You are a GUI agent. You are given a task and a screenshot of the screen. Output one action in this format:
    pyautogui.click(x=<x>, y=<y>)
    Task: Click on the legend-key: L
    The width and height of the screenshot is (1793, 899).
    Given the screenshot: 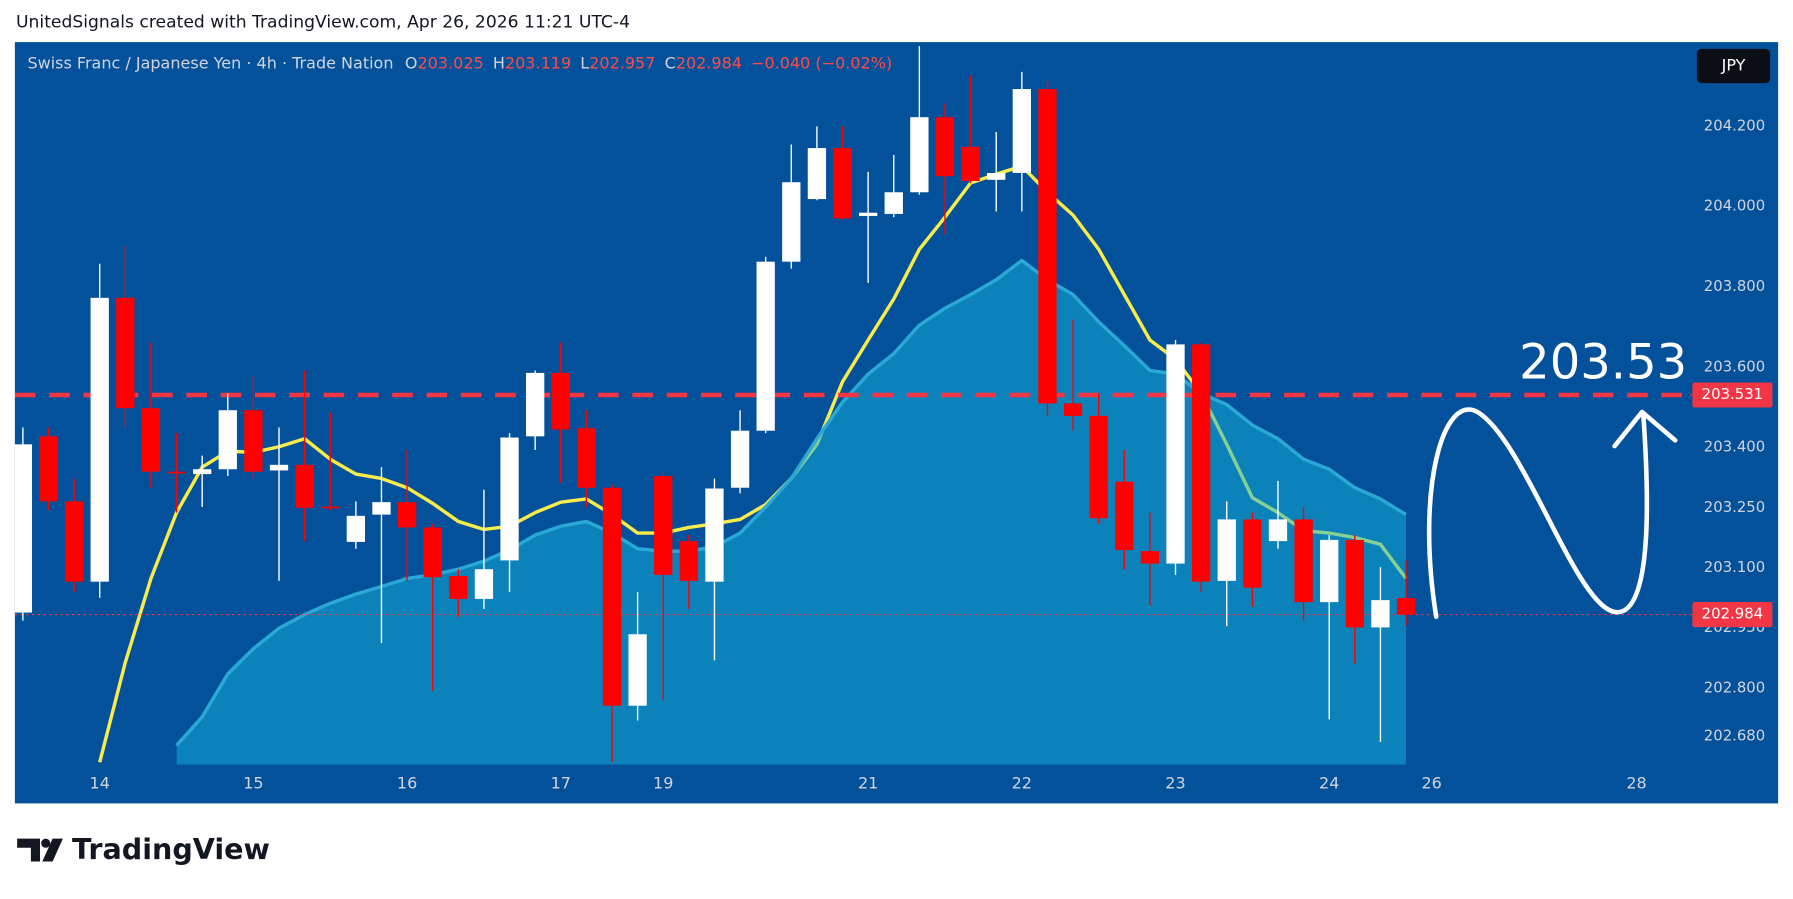 What is the action you would take?
    pyautogui.click(x=584, y=62)
    